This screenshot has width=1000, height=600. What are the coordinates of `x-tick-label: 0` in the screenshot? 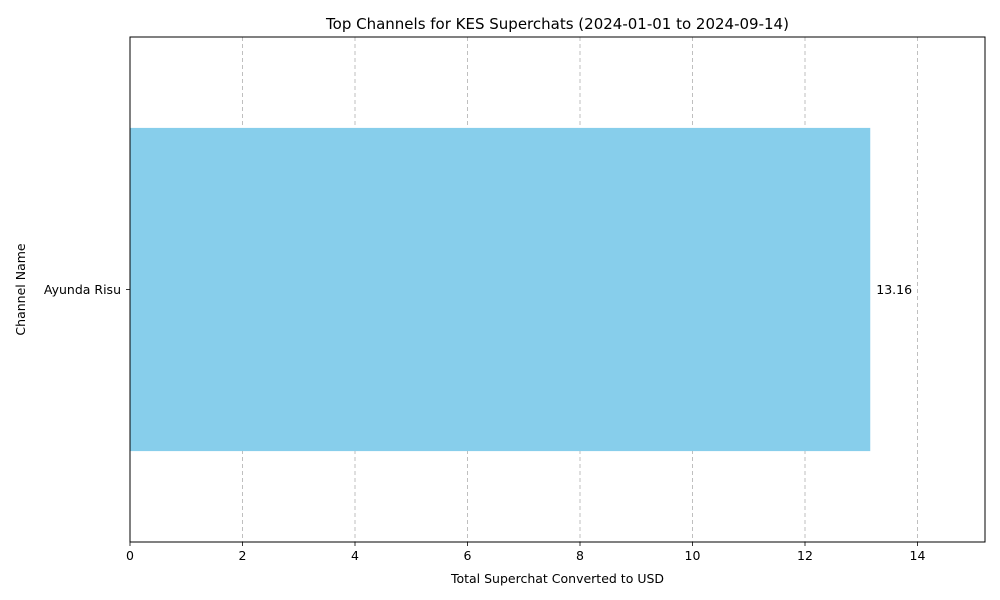 It's located at (130, 555).